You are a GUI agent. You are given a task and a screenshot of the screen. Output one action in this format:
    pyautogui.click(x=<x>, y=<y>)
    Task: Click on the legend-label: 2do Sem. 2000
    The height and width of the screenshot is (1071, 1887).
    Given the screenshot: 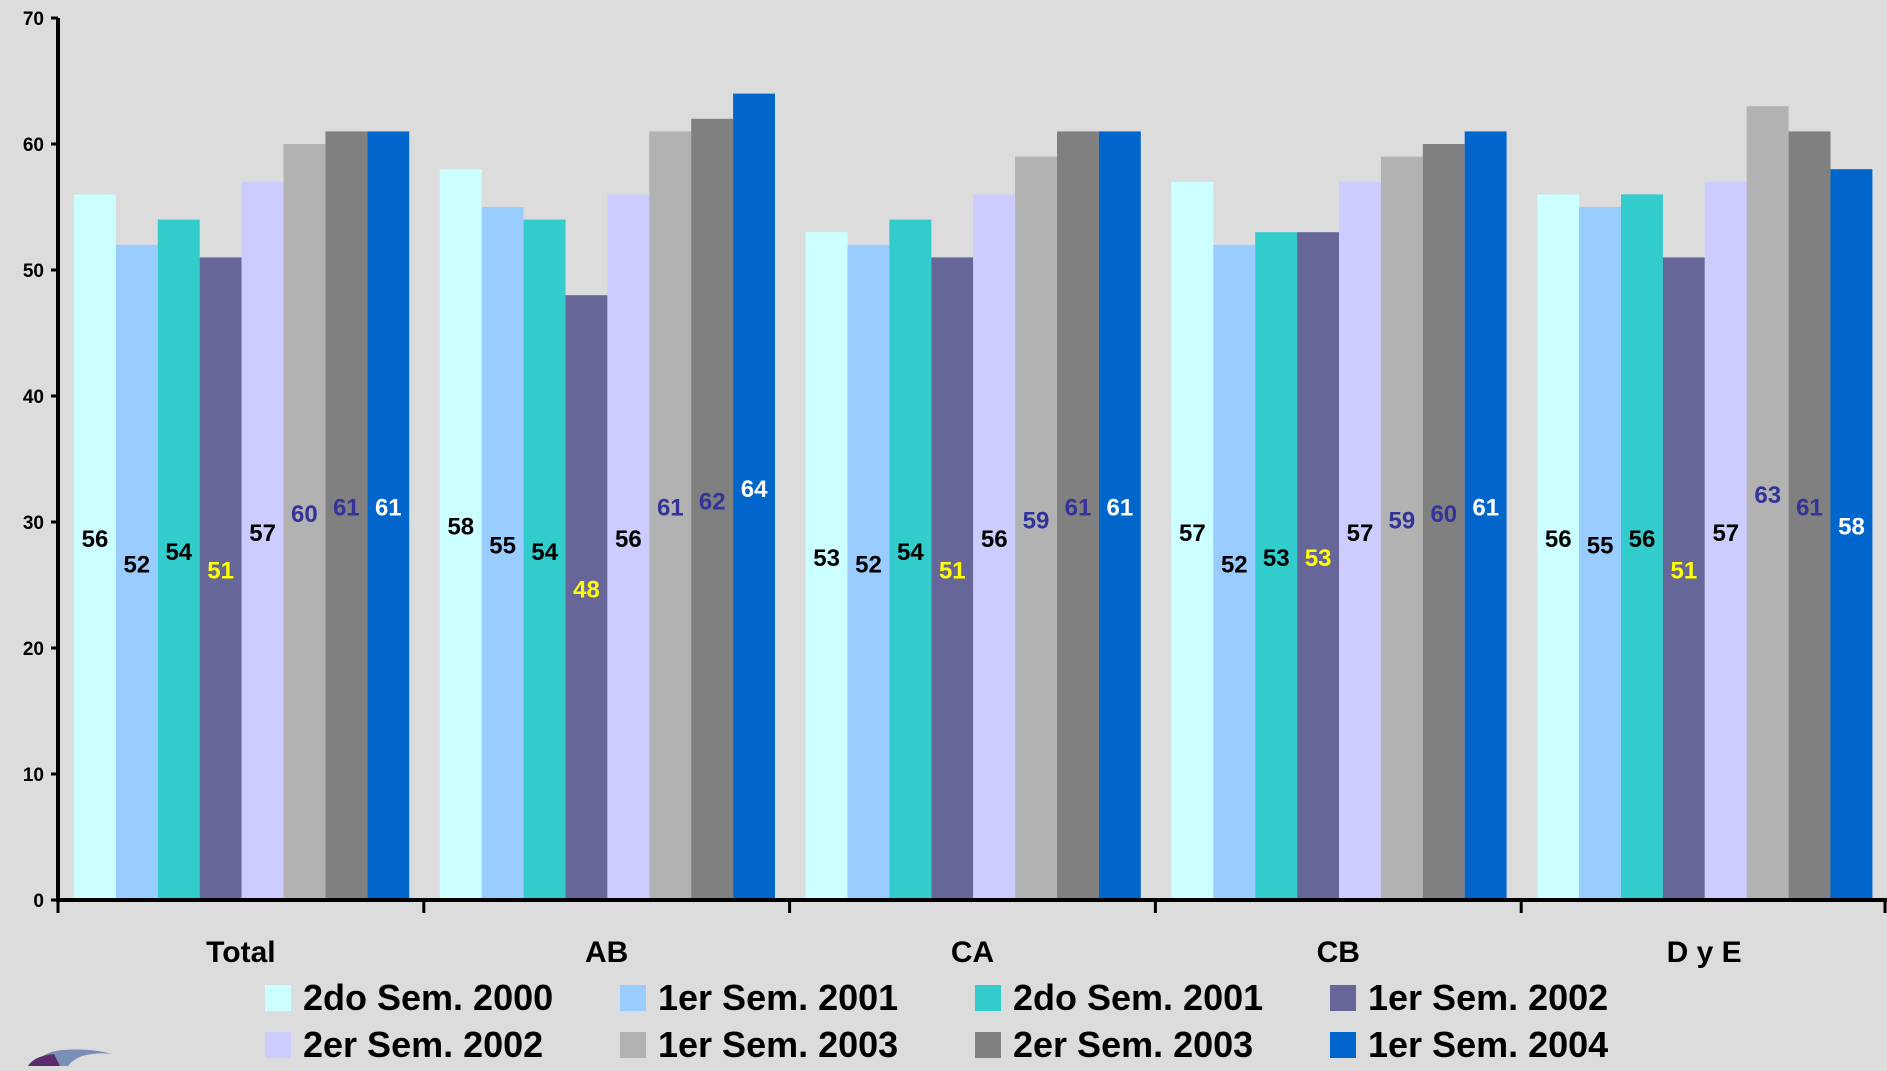 What is the action you would take?
    pyautogui.click(x=428, y=997)
    